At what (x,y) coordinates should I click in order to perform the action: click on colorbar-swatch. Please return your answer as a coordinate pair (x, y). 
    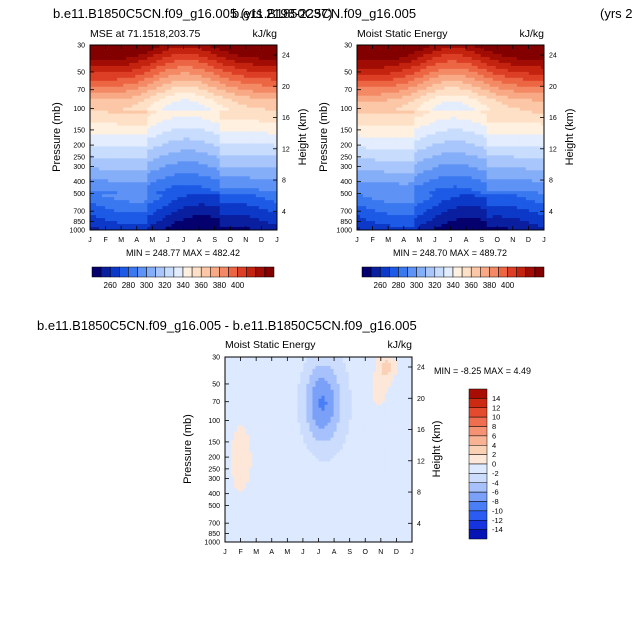
    Looking at the image, I should click on (196, 272).